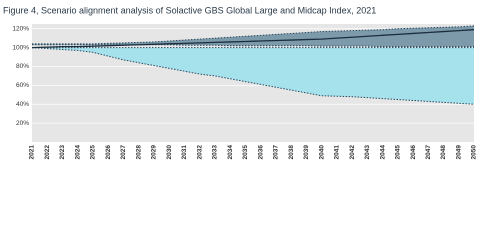  Describe the element at coordinates (276, 152) in the screenshot. I see `x-tick-label: 2037` at that location.